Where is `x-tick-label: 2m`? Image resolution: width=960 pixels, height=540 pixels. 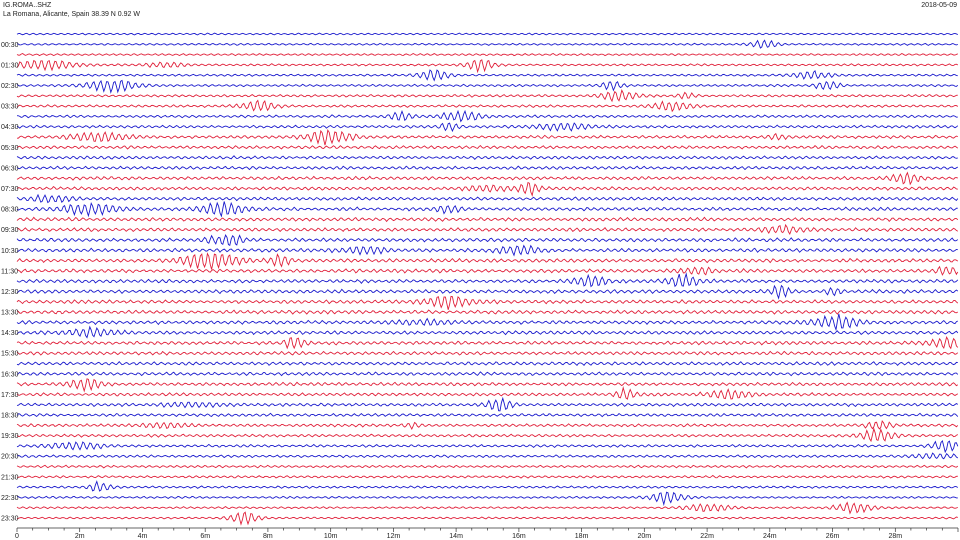
x-tick-label: 2m is located at coordinates (80, 536).